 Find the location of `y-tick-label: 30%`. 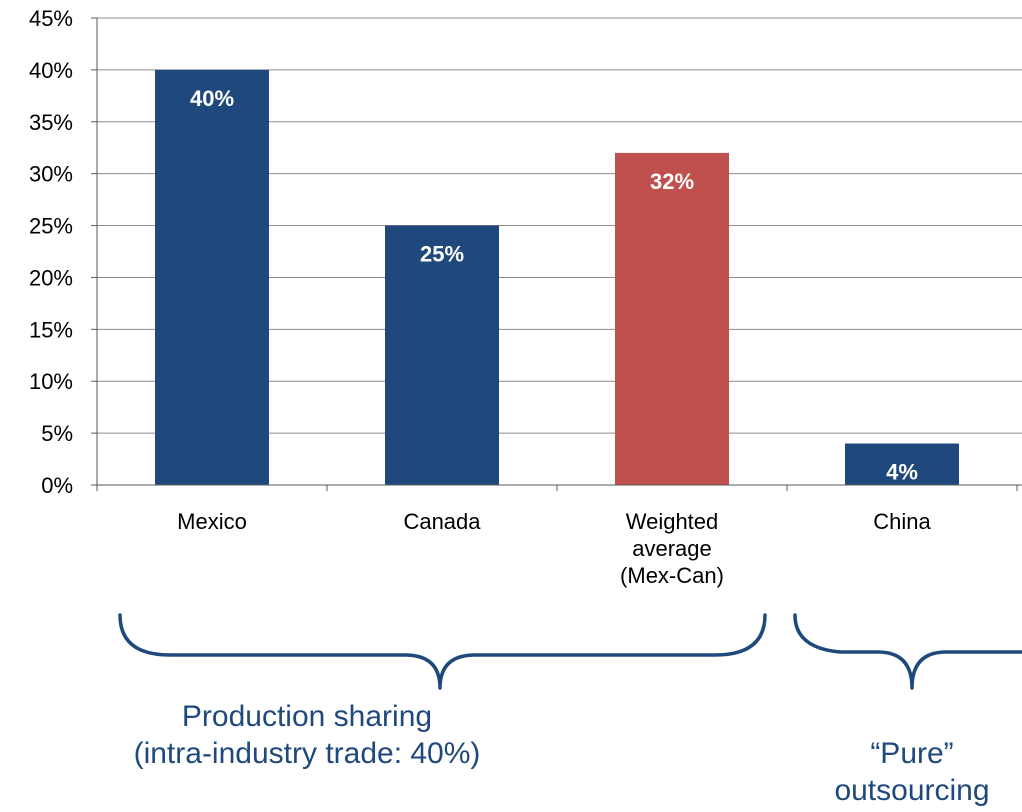

y-tick-label: 30% is located at coordinates (51, 174).